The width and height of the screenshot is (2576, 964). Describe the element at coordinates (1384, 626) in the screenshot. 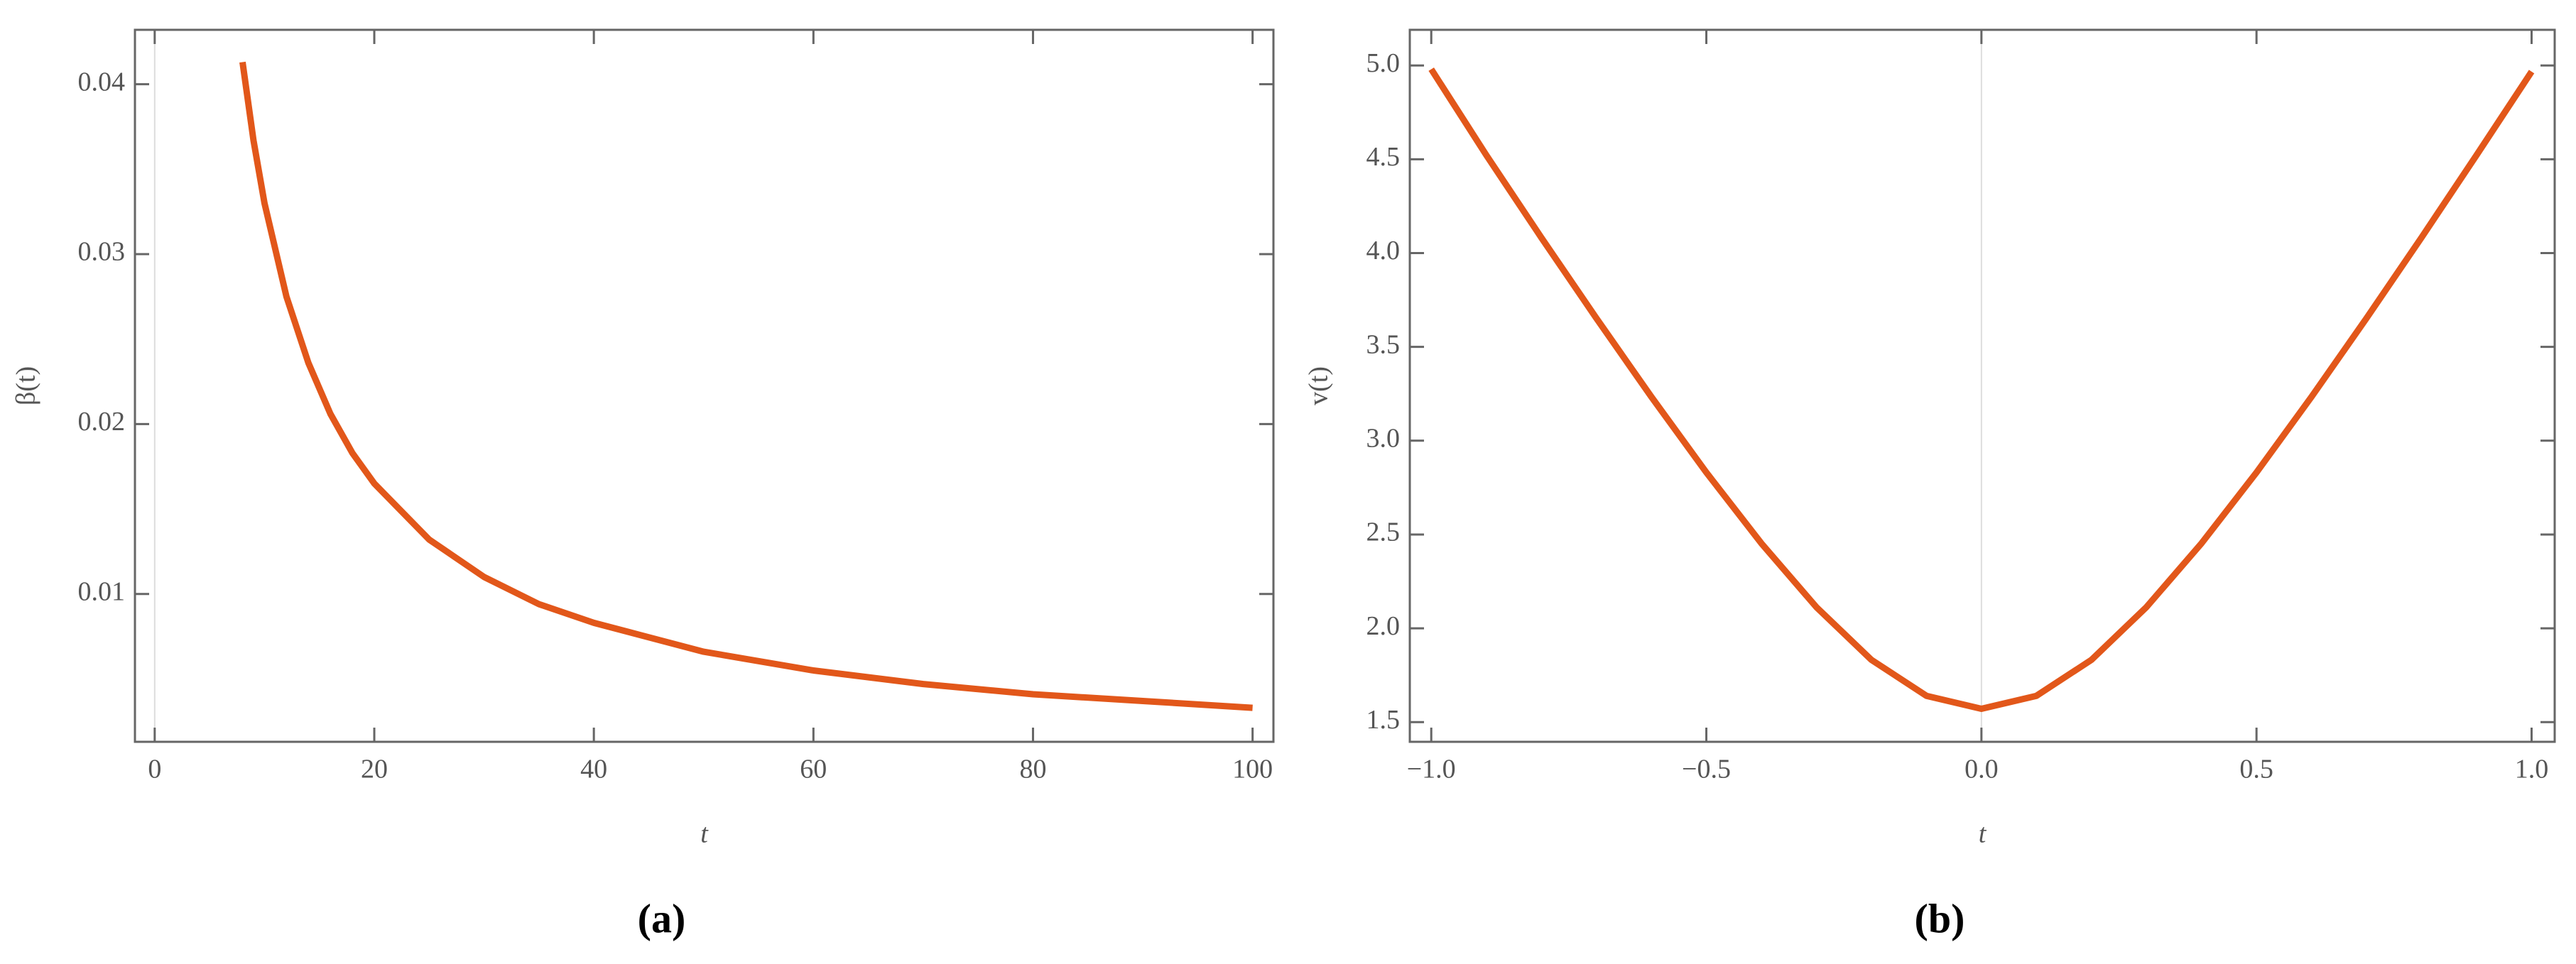

I see `y-tick-label: 2.0` at that location.